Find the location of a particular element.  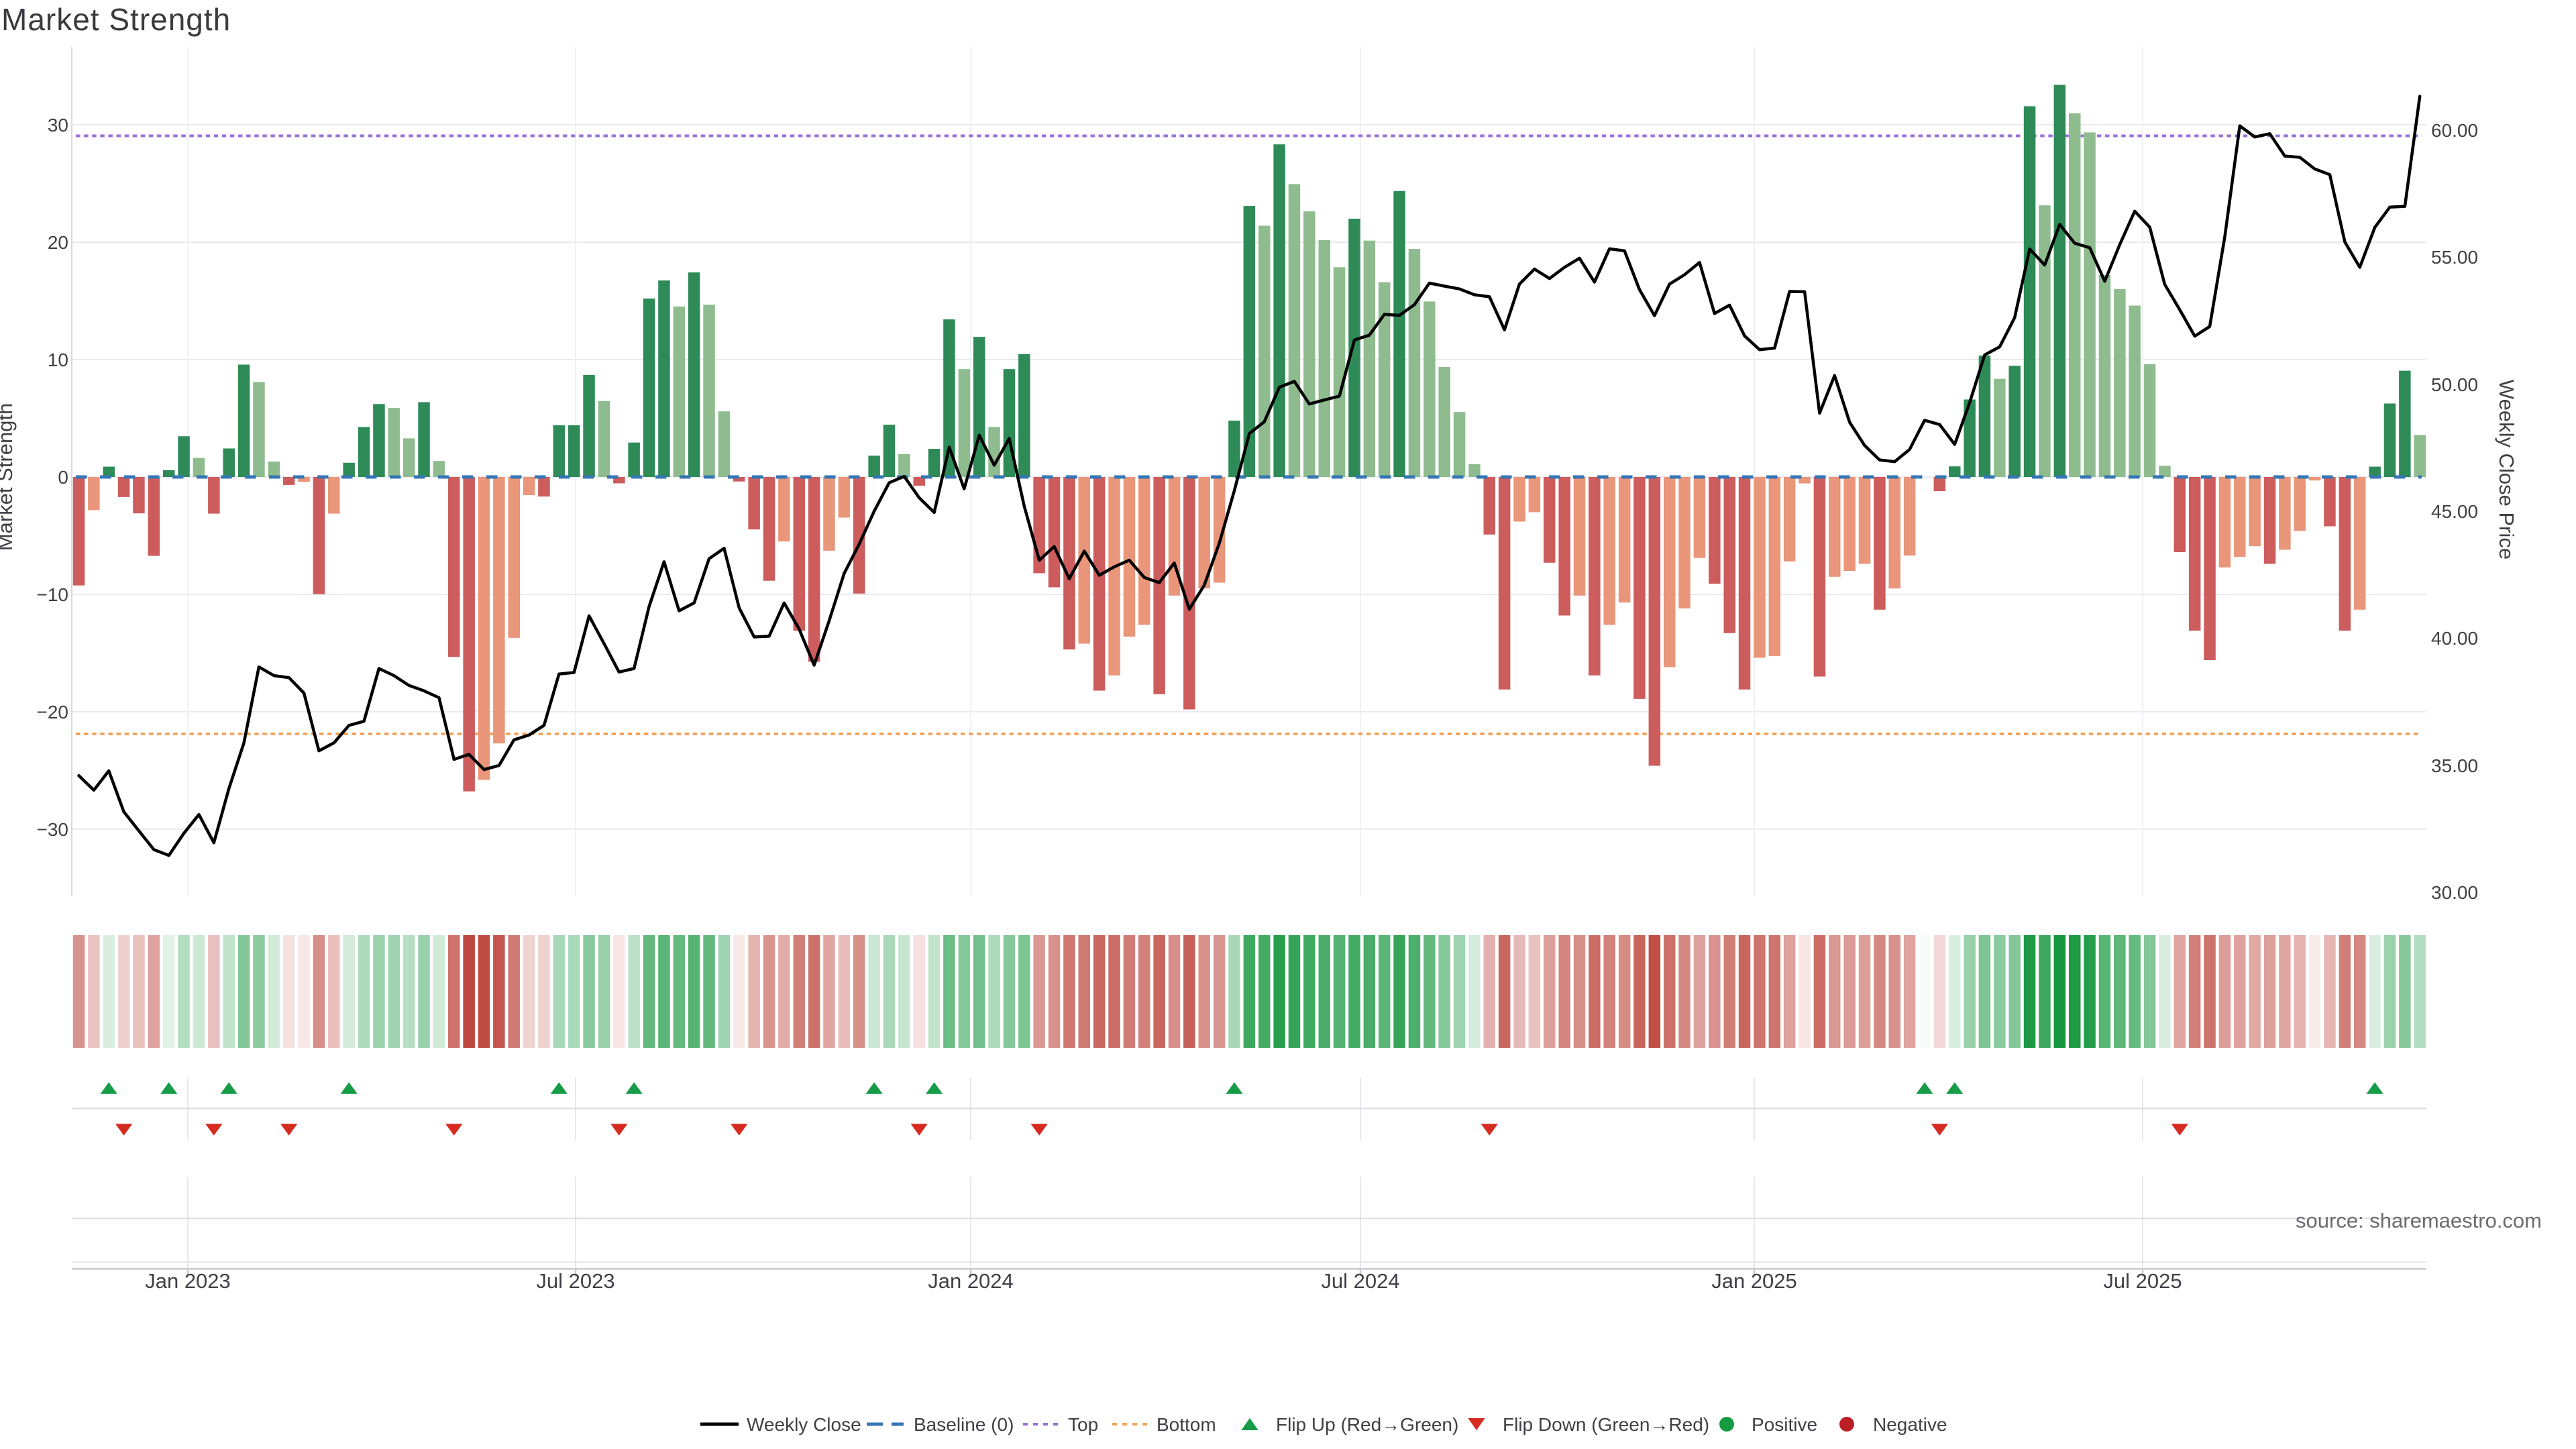

svg-text: Bottom is located at coordinates (1186, 1424).